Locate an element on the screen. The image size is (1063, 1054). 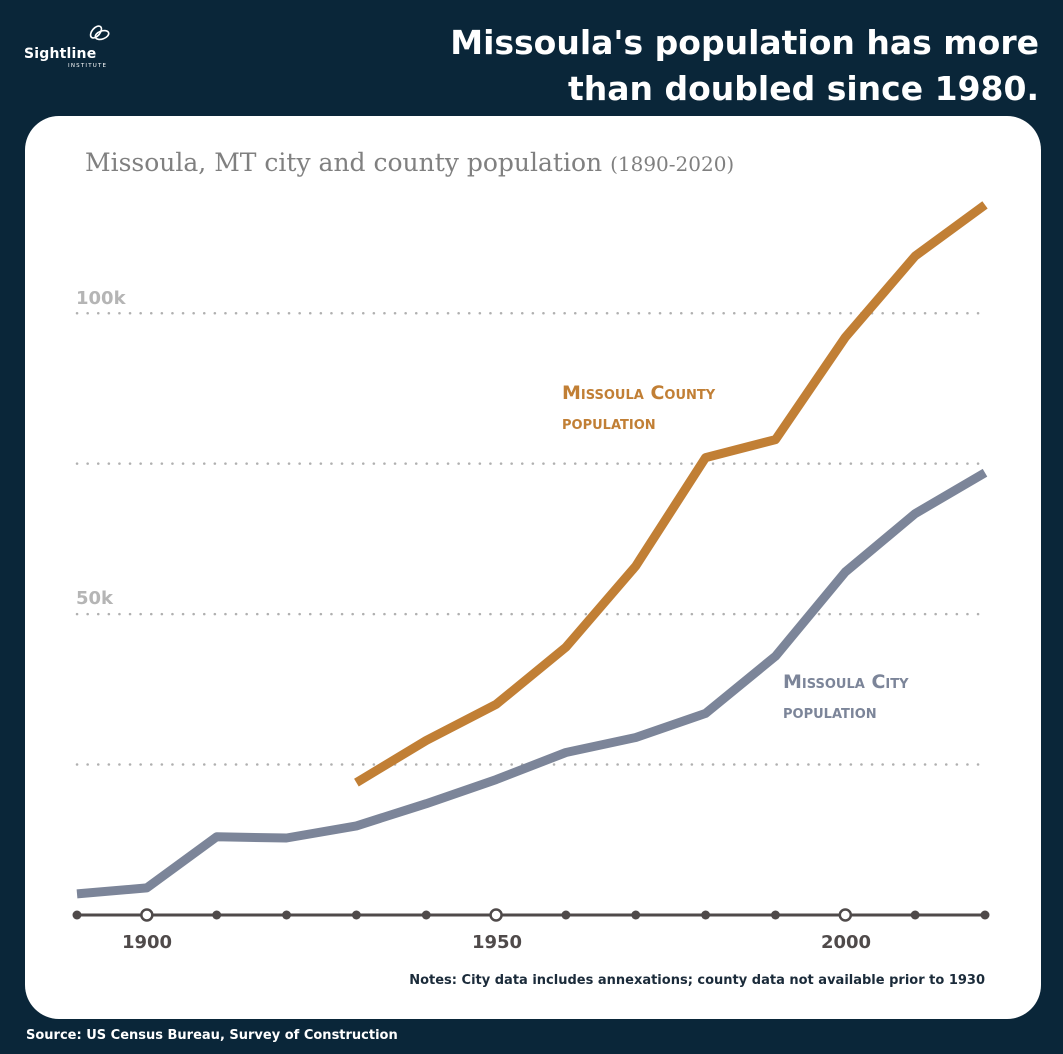
x-tick-label-1950: 1950 is located at coordinates (497, 942).